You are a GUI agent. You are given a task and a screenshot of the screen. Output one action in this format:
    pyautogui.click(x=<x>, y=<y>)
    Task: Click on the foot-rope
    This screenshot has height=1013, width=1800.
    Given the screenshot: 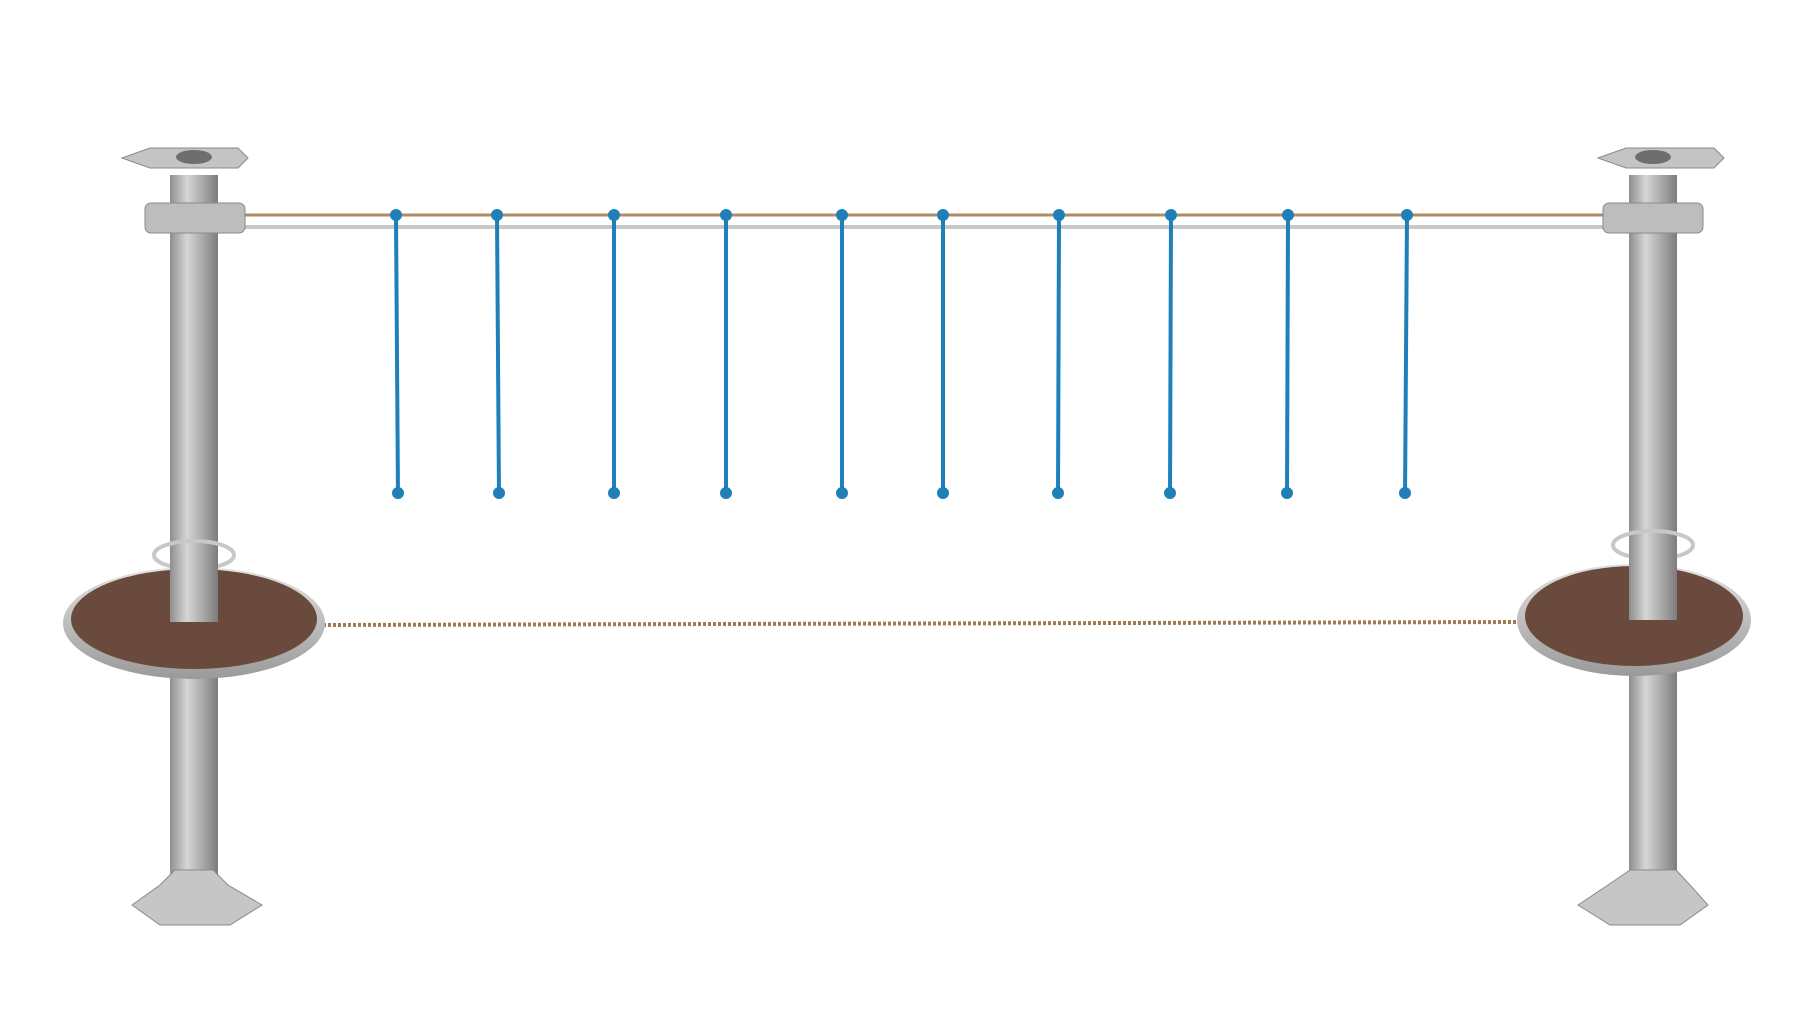 What is the action you would take?
    pyautogui.click(x=919, y=623)
    